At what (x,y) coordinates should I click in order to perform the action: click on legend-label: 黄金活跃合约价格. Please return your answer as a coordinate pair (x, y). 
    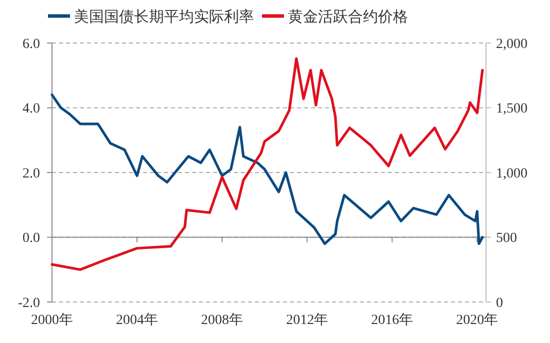
    Looking at the image, I should click on (348, 17).